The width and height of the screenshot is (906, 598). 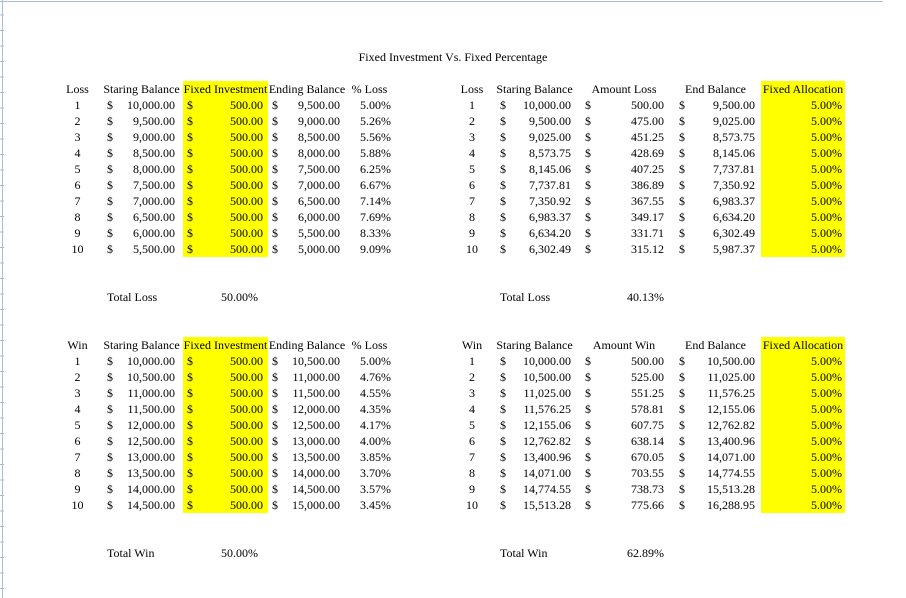 What do you see at coordinates (141, 185) in the screenshot?
I see `money-cell: $7,500.00` at bounding box center [141, 185].